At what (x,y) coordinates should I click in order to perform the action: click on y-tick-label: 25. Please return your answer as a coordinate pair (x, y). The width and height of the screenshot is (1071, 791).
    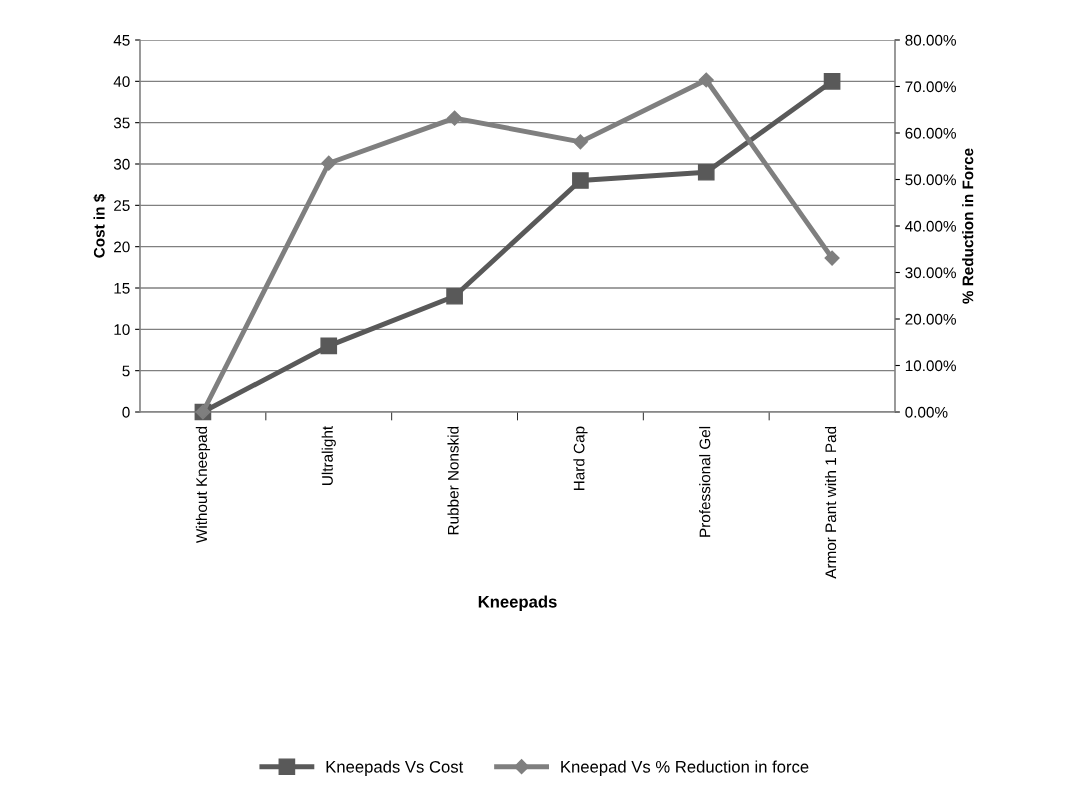
    Looking at the image, I should click on (122, 206).